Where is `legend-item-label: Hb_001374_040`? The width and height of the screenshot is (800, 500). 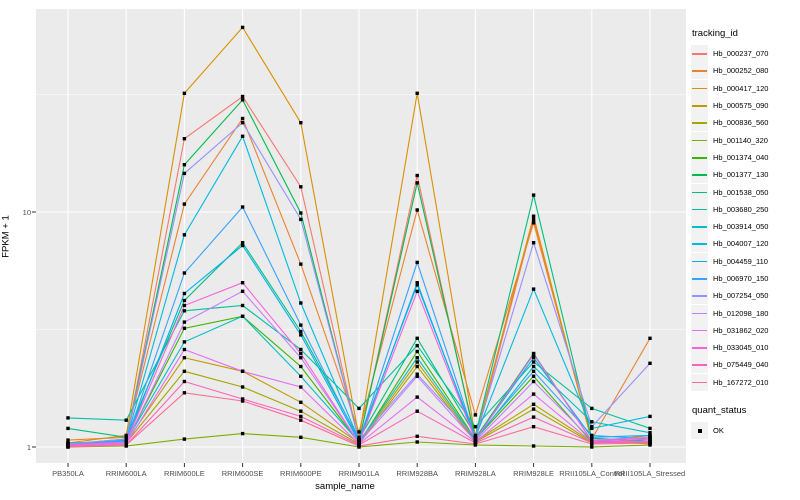
legend-item-label: Hb_001374_040 is located at coordinates (741, 157).